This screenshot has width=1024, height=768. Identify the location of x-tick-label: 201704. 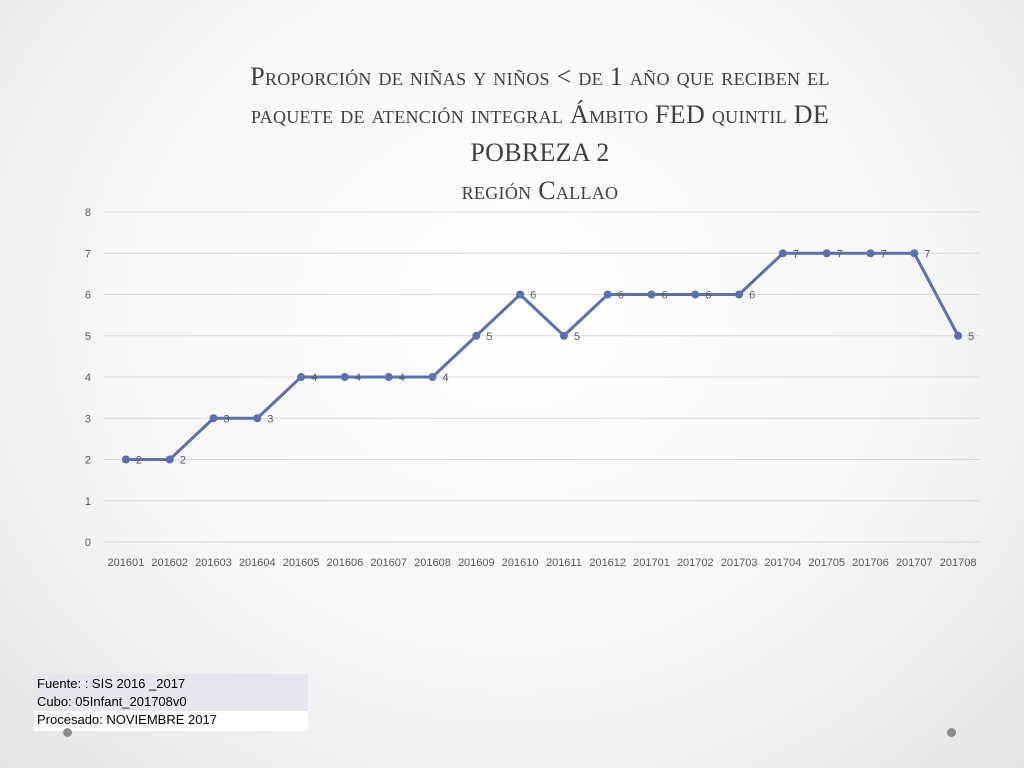
(783, 563).